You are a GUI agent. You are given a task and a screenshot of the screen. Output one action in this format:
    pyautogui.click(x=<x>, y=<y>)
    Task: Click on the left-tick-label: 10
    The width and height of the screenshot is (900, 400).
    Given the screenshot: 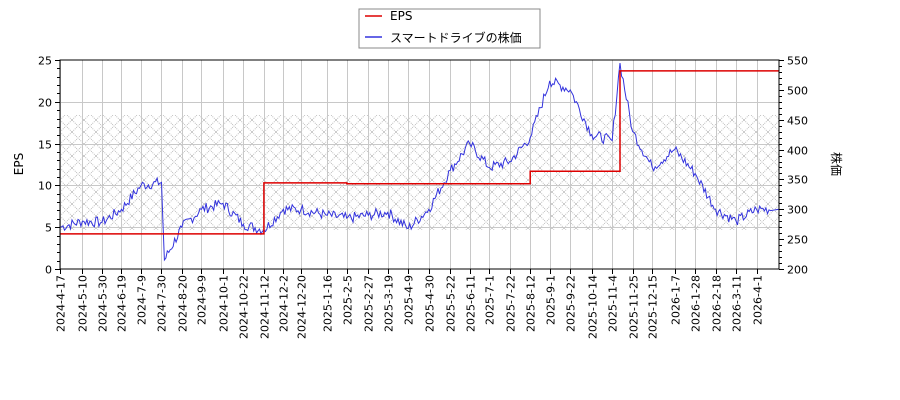 What is the action you would take?
    pyautogui.click(x=45, y=186)
    